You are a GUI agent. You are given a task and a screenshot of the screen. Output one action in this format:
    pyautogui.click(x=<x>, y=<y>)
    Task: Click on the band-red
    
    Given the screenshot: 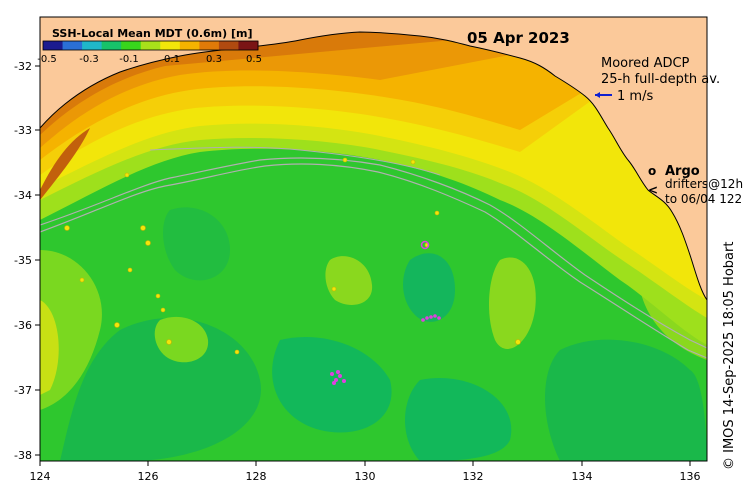 What is the action you would take?
    pyautogui.click(x=65, y=164)
    